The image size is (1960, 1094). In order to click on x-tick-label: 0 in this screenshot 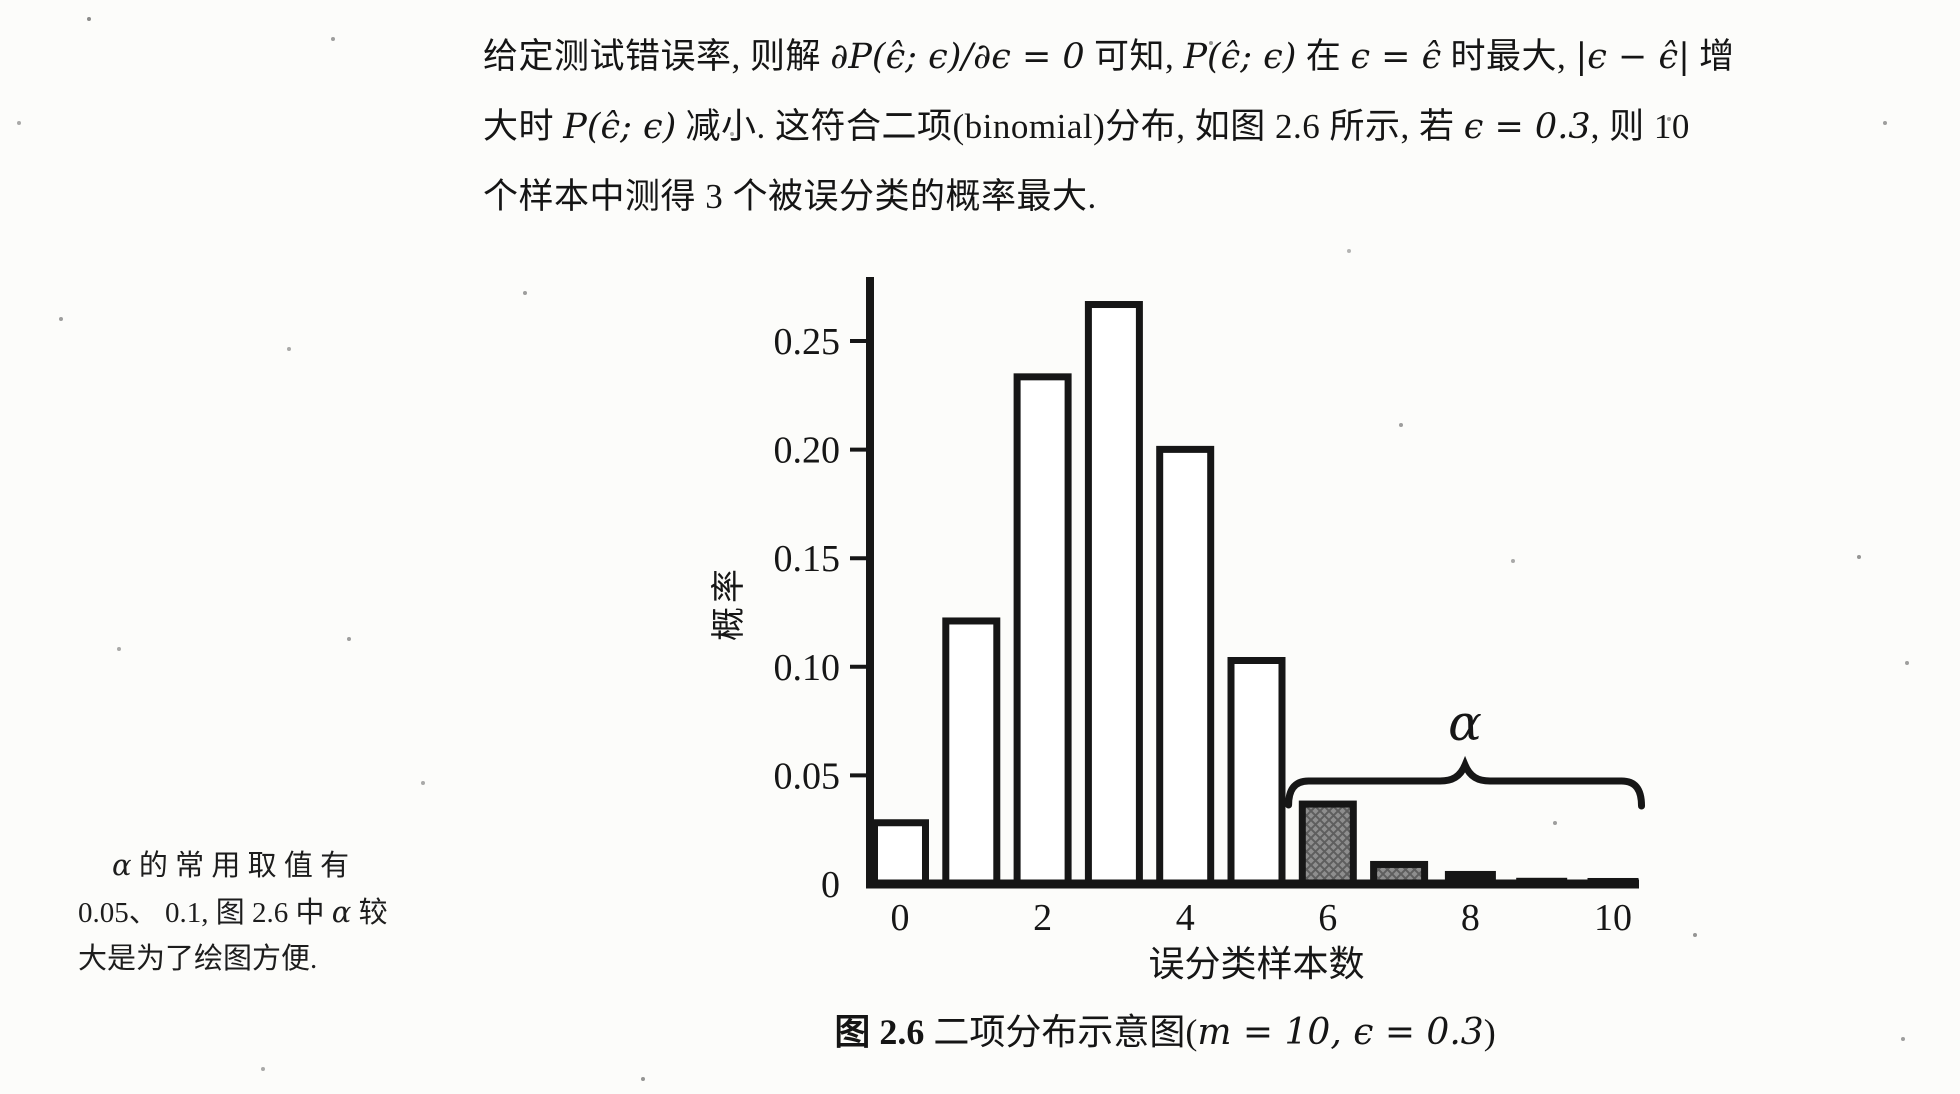, I will do `click(900, 918)`.